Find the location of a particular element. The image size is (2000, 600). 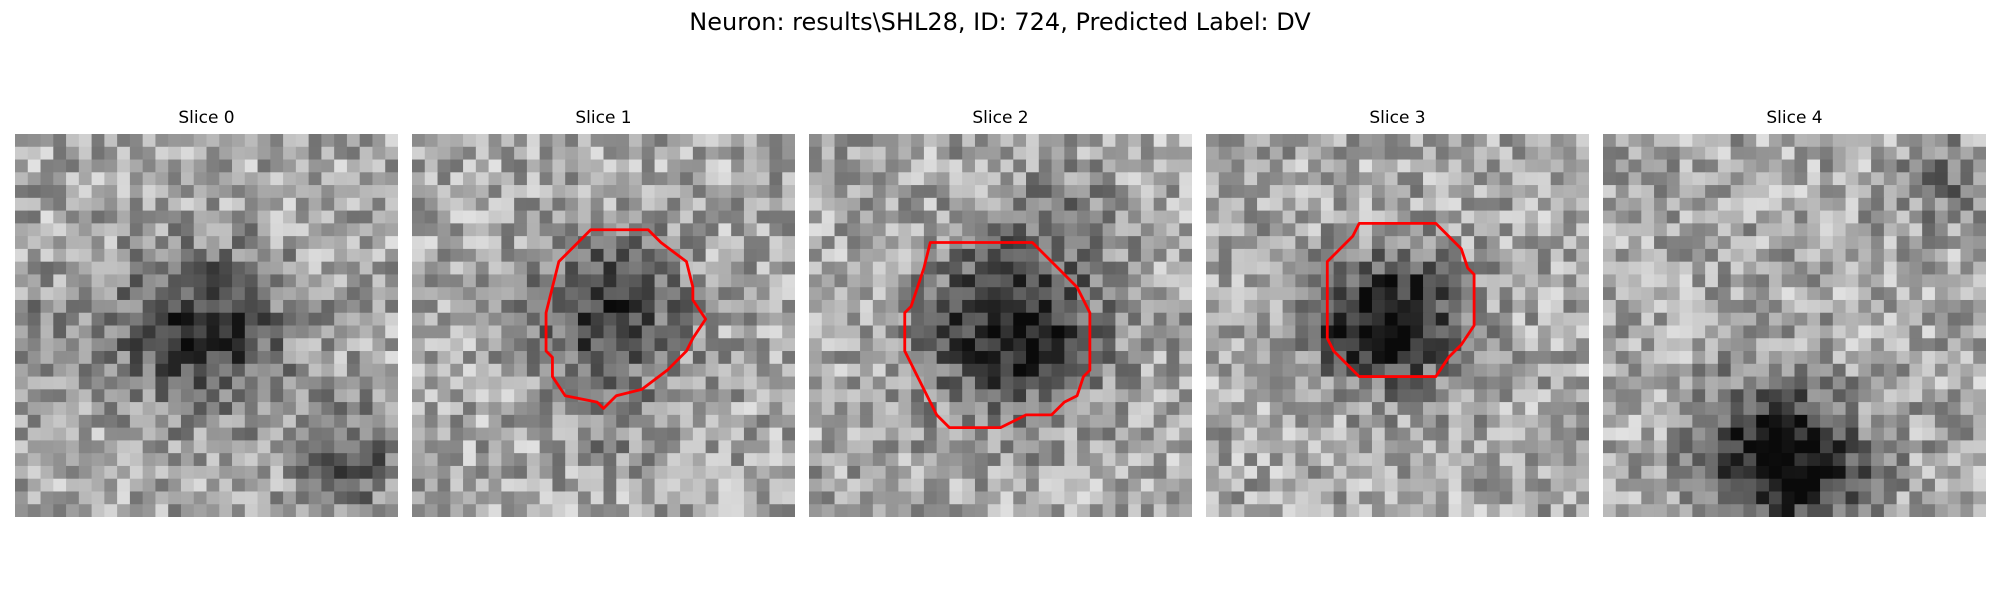

slice-title: Slice 2 is located at coordinates (1000, 118).